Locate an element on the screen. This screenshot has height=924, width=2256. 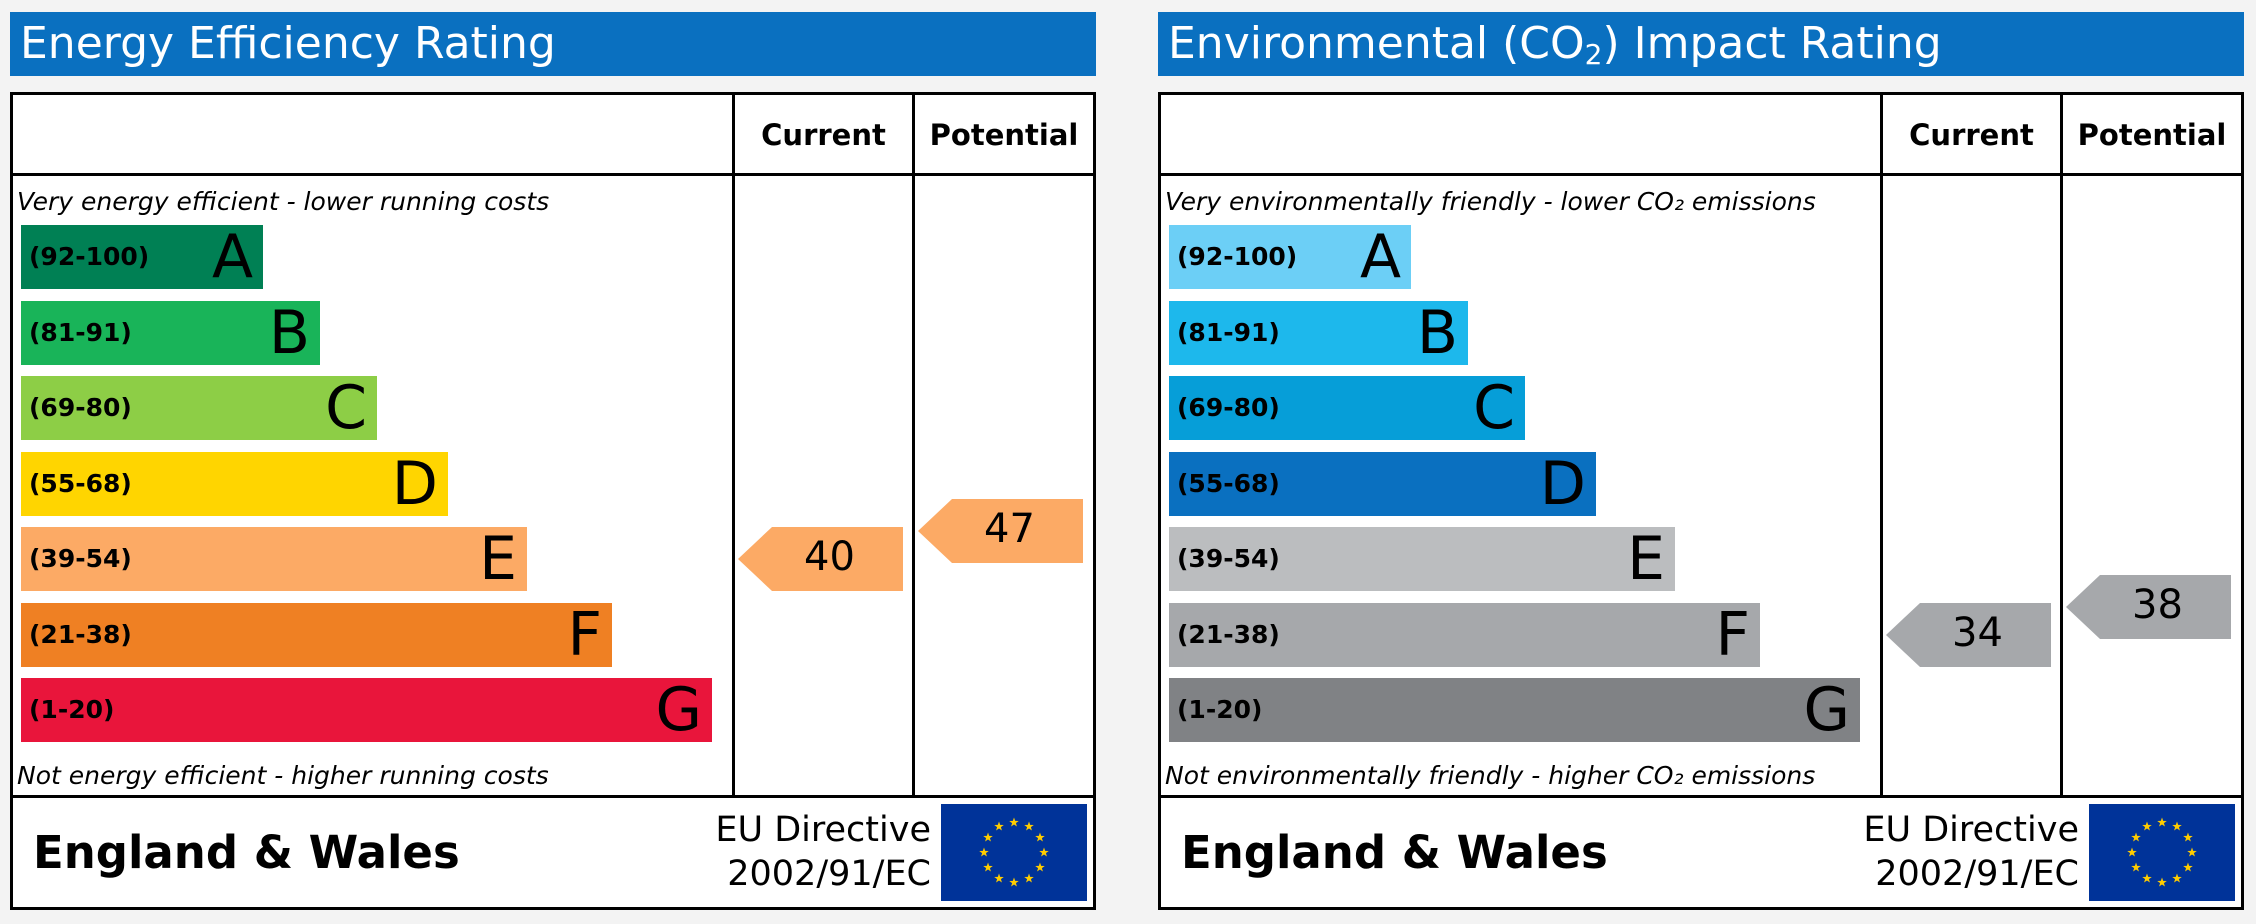
potential-rating-arrow: 38 is located at coordinates (2148, 606).